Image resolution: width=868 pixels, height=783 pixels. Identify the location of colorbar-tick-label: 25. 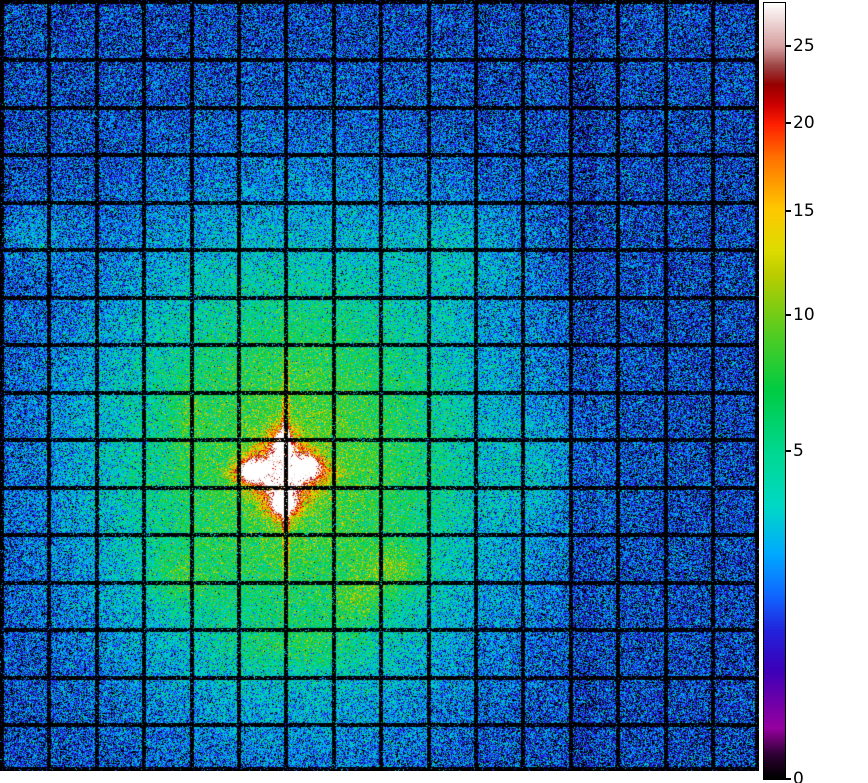
(804, 46).